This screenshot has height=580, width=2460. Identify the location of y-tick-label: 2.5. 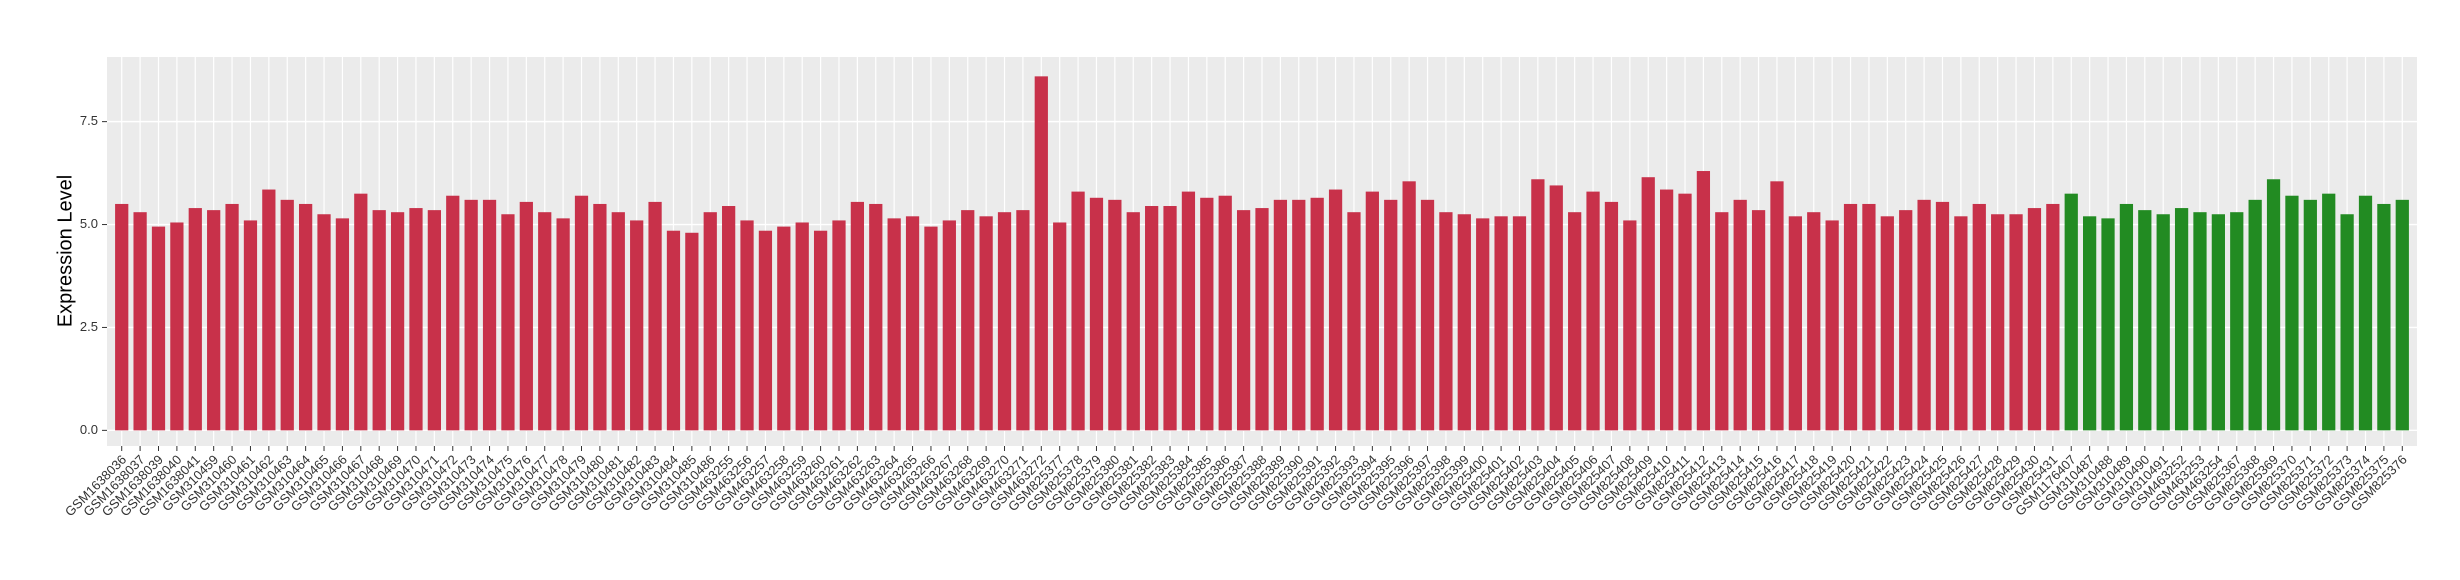
(89, 326).